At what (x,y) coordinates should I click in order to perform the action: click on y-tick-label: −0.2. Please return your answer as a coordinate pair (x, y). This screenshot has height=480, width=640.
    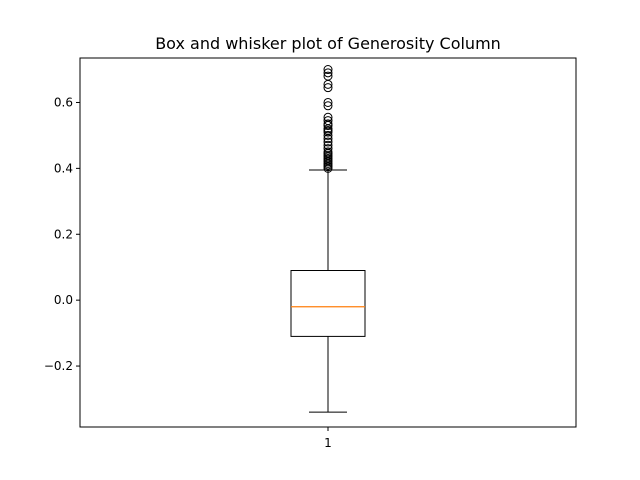
    Looking at the image, I should click on (58, 366).